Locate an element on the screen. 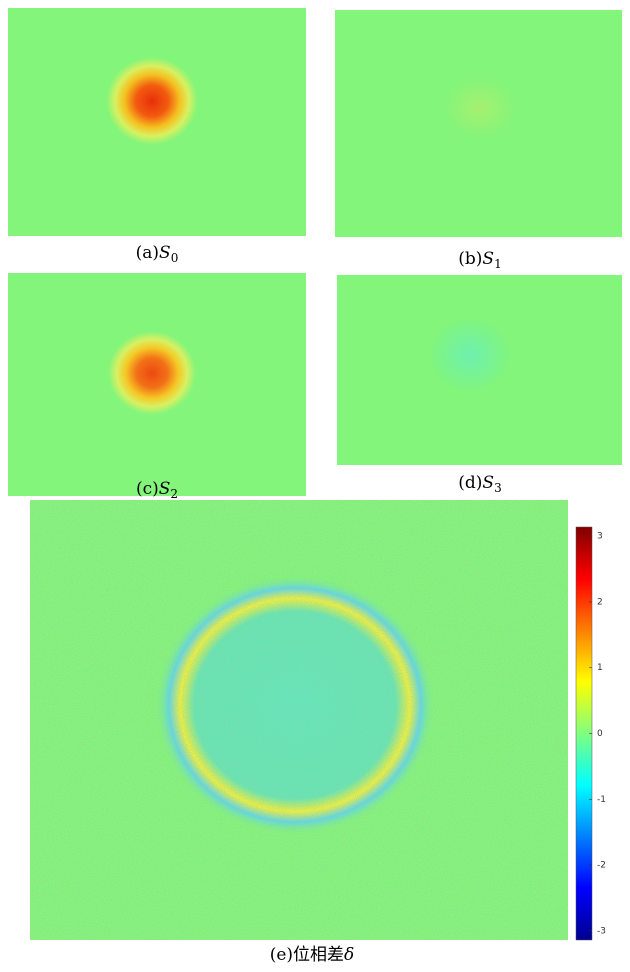 This screenshot has width=630, height=972. caption-e: (e)位相差δ is located at coordinates (312, 955).